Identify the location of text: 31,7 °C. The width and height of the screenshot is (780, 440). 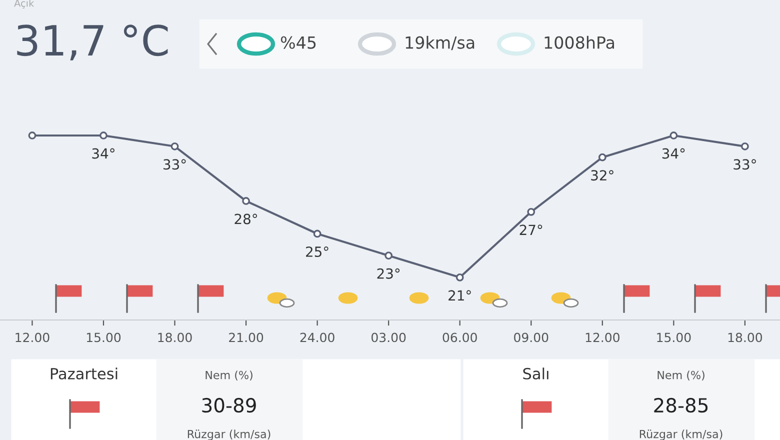
(92, 42).